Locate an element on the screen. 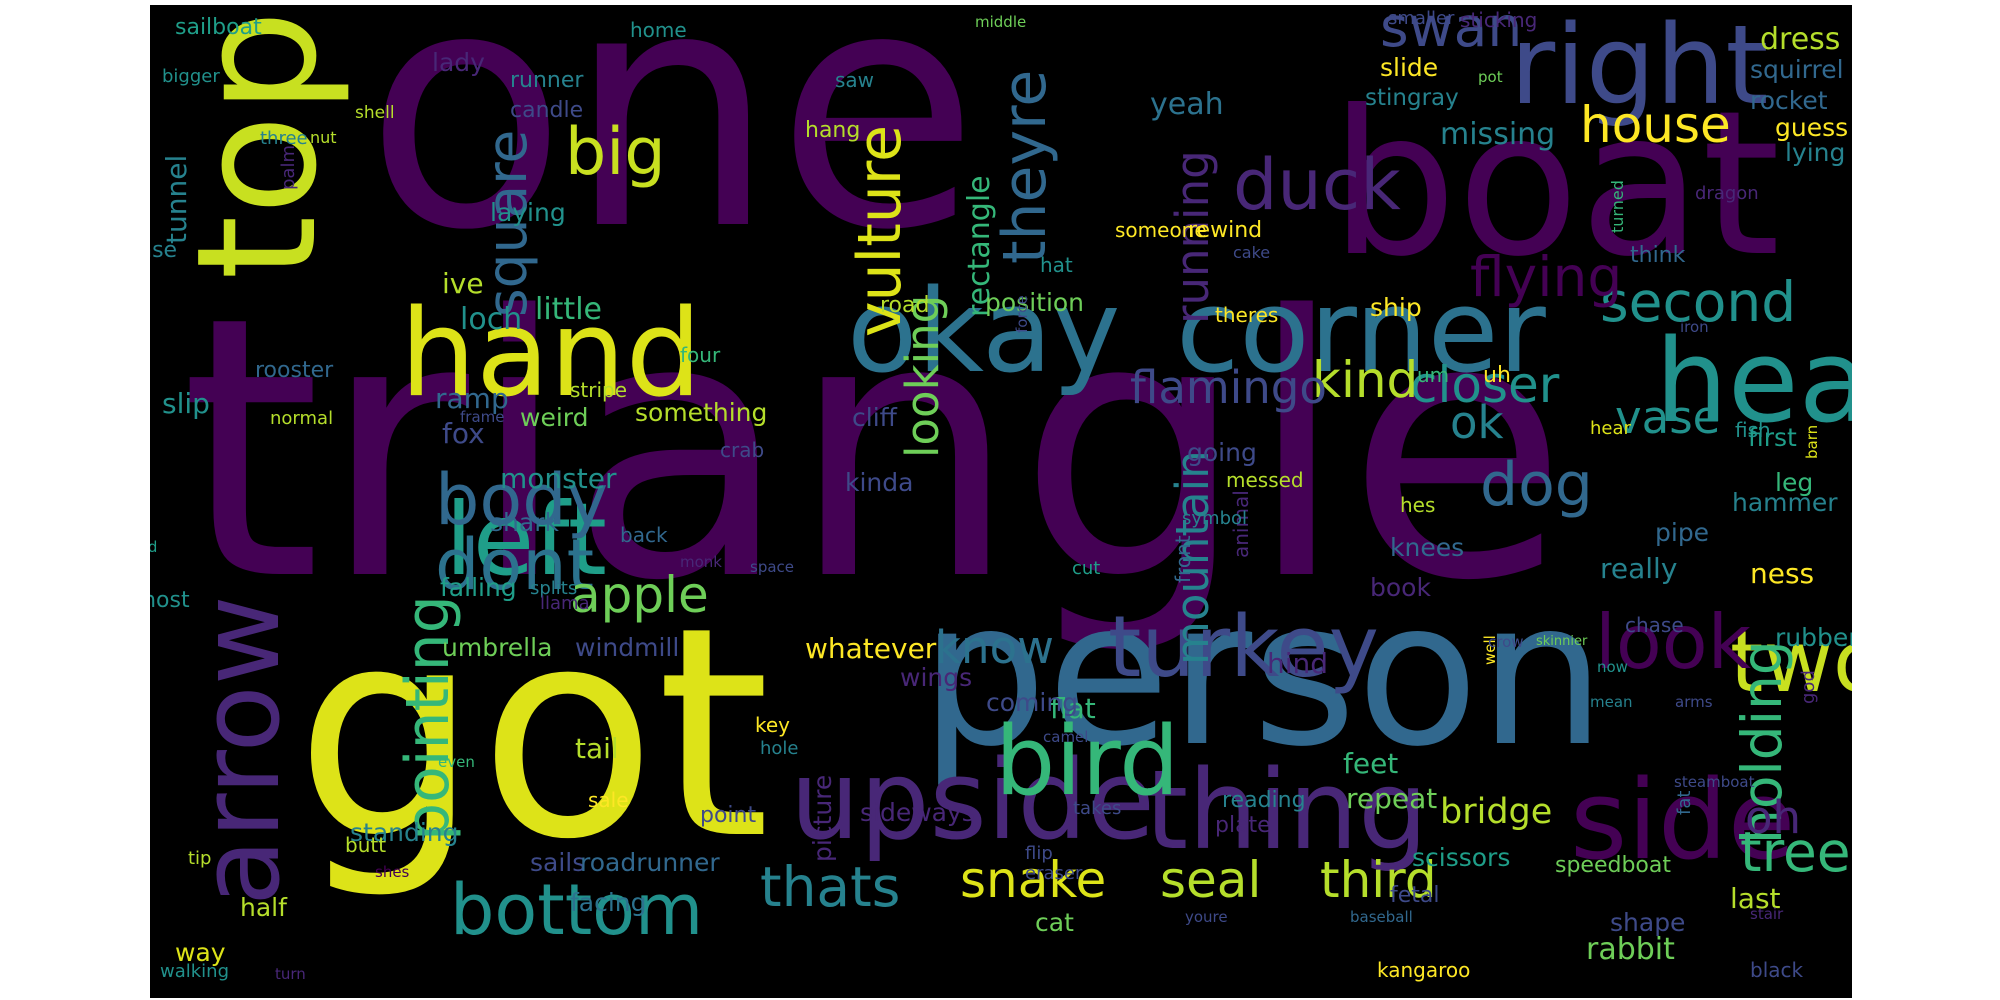 The width and height of the screenshot is (2000, 1000). word-flat: flat is located at coordinates (1073, 708).